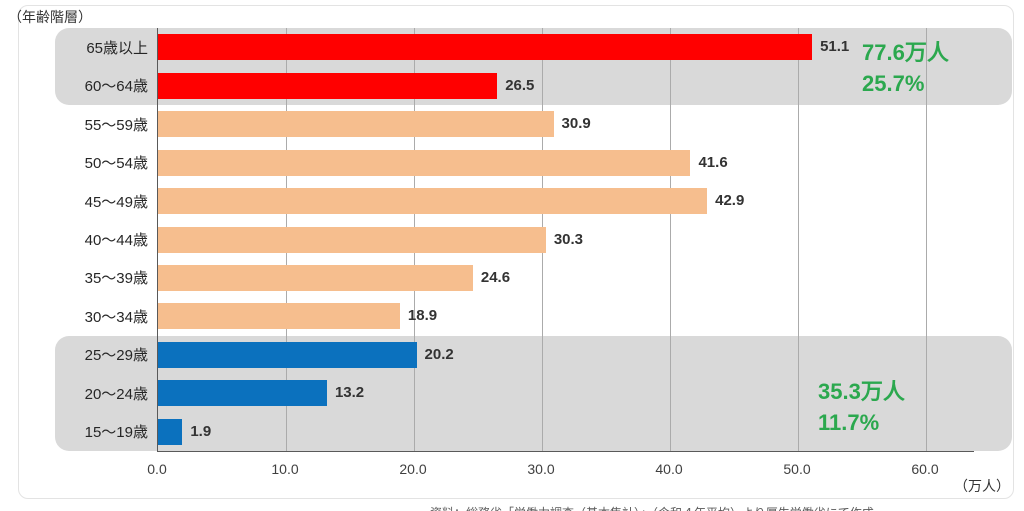 The height and width of the screenshot is (511, 1024). Describe the element at coordinates (201, 431) in the screenshot. I see `bar-value-label: 1.9` at that location.